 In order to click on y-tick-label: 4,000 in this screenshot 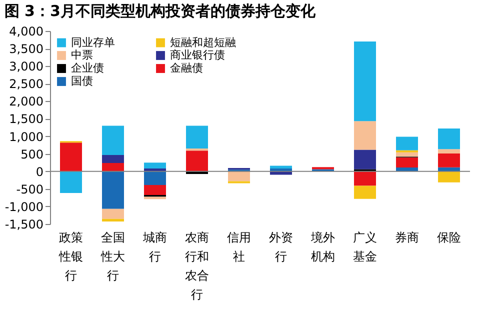, I will do `click(26, 31)`.